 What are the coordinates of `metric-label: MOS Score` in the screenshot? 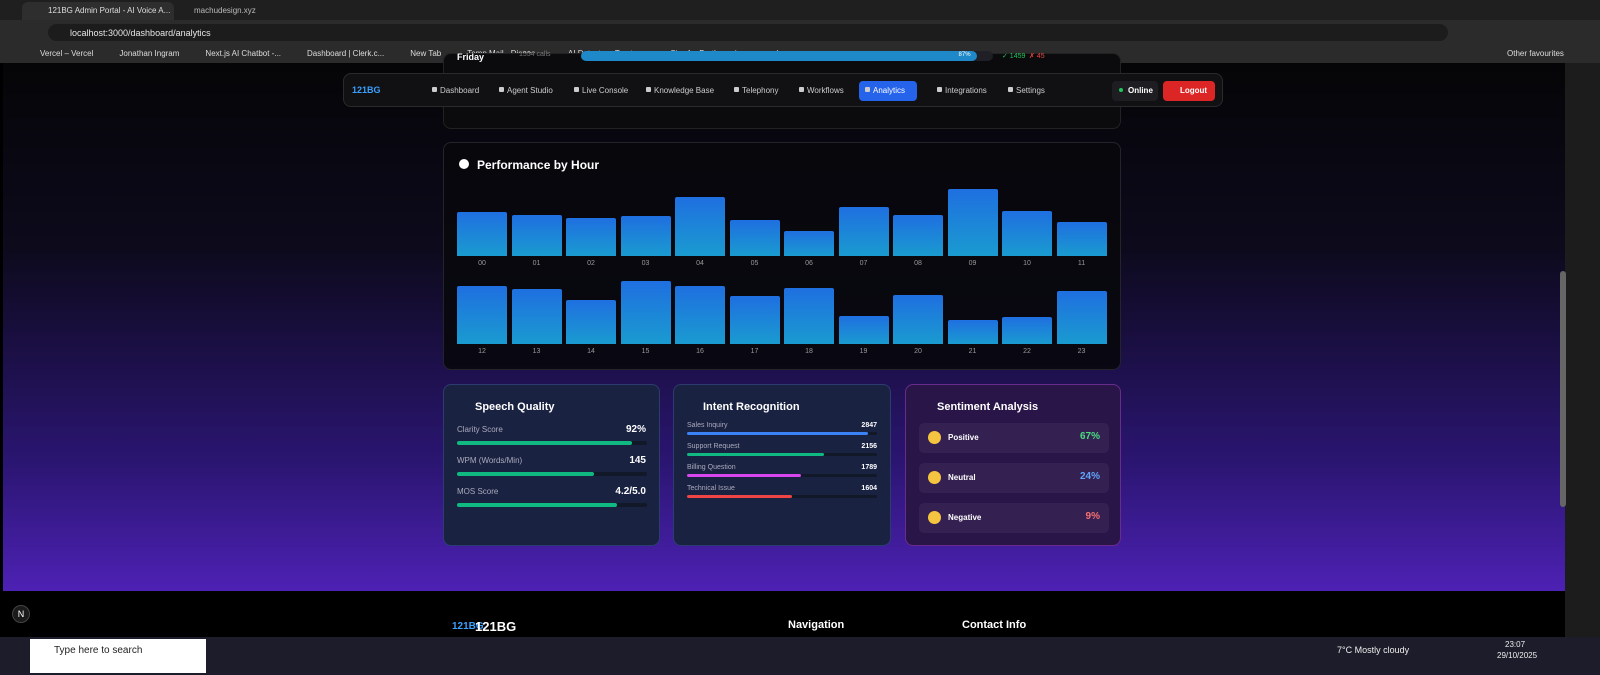 It's located at (478, 491).